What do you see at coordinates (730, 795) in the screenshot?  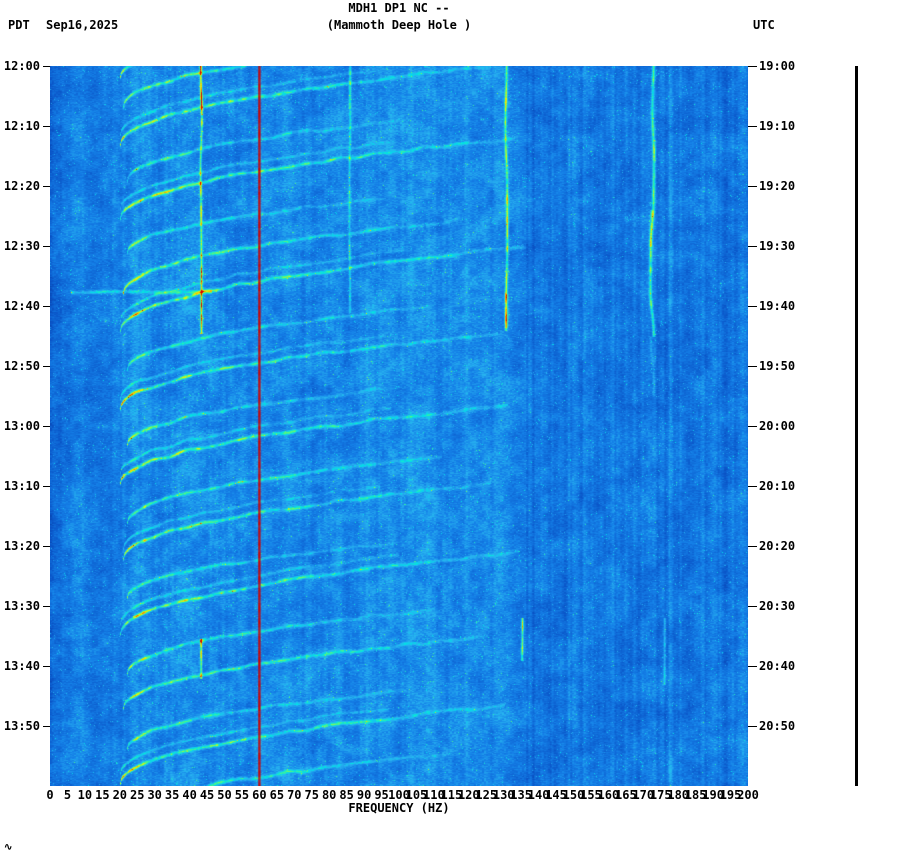 I see `freq-tick-label: 195` at bounding box center [730, 795].